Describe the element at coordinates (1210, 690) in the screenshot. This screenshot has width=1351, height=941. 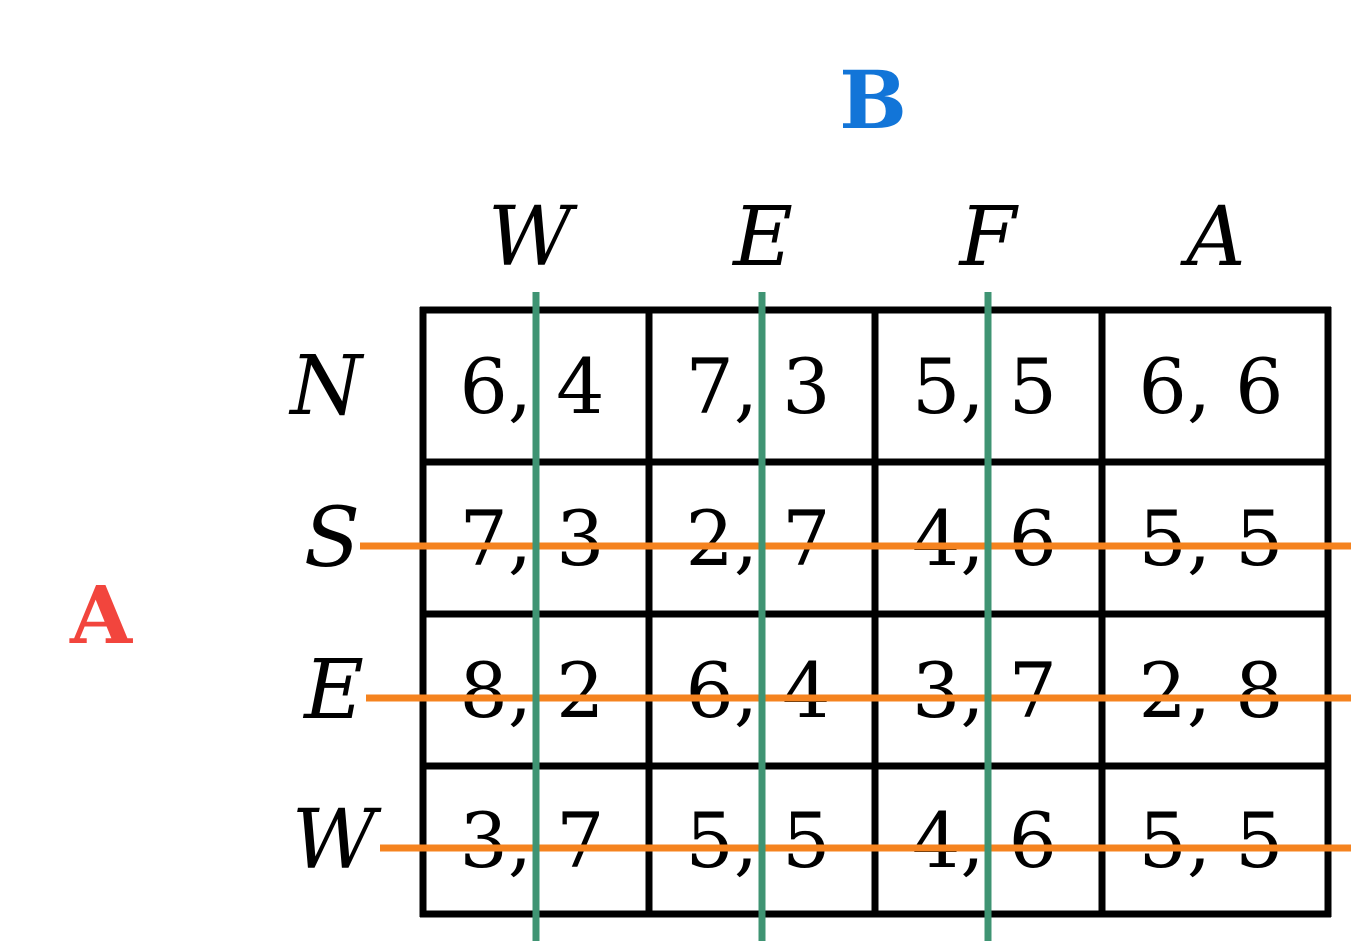
I see `payoff-cell: 2, 8` at that location.